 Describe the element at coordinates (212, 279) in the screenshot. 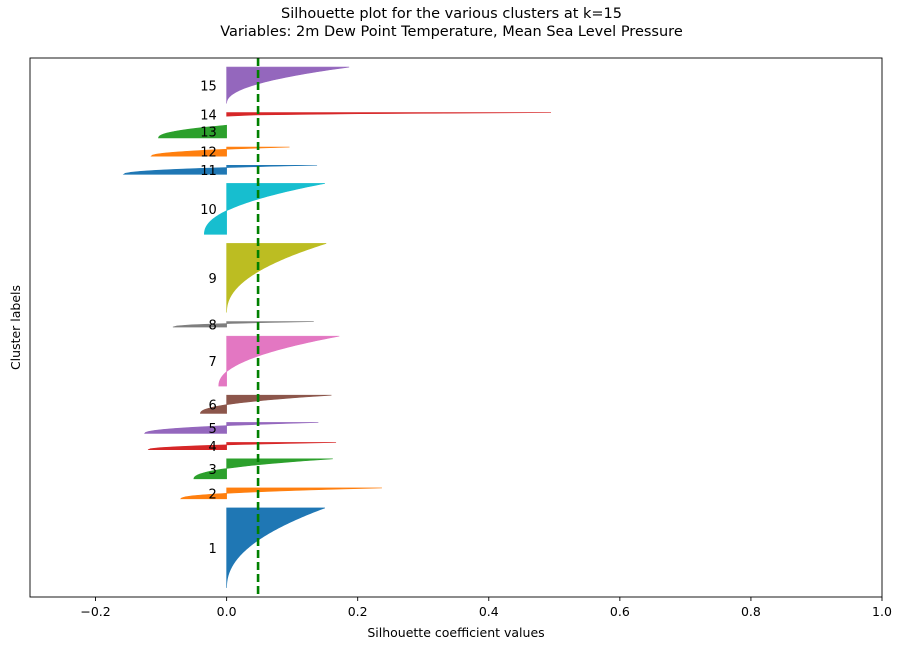

I see `cluster-label-9: 9` at that location.